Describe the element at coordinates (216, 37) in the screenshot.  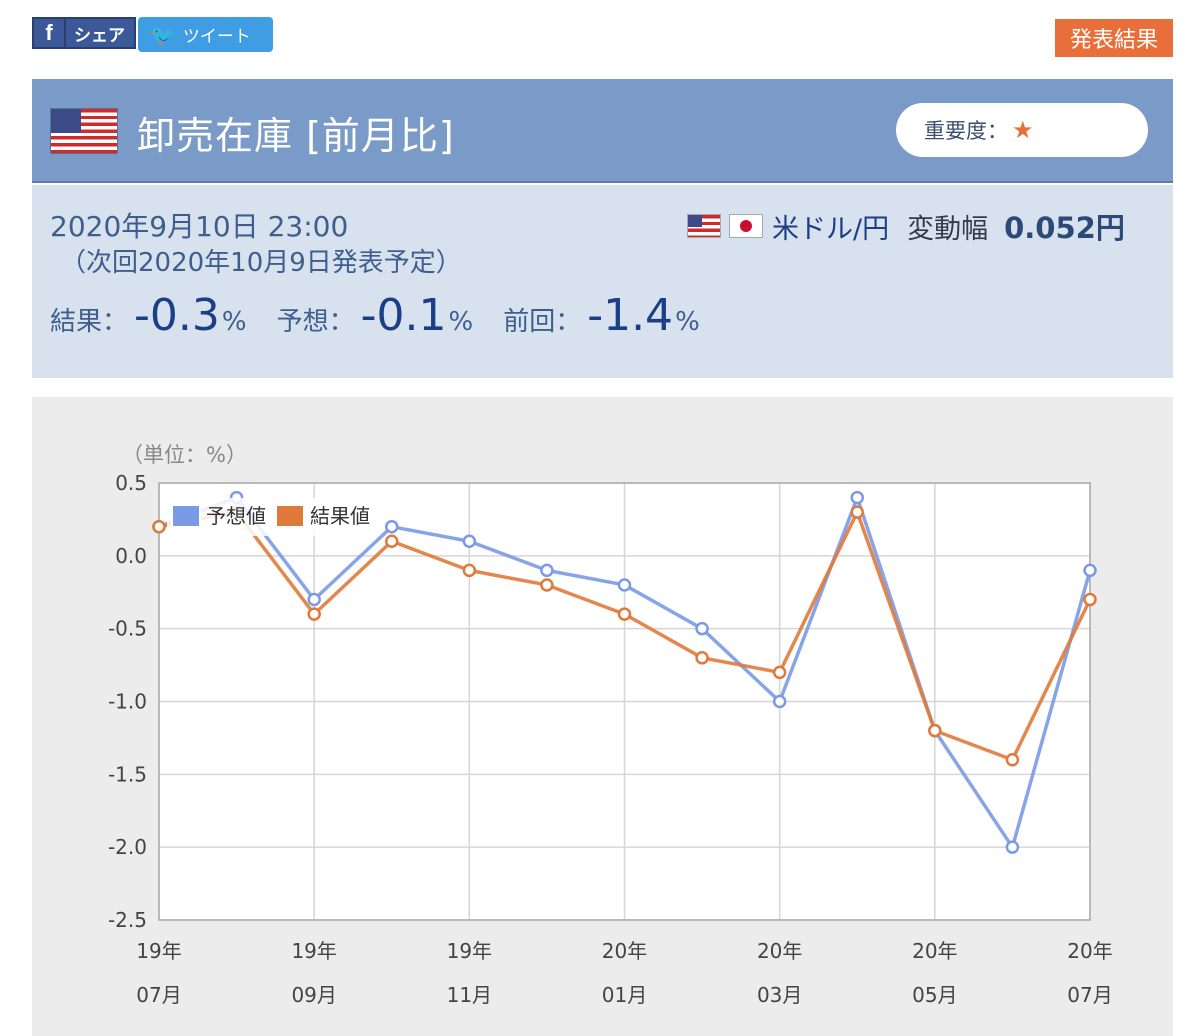
I see `twitter-tweet-label: ツイート` at that location.